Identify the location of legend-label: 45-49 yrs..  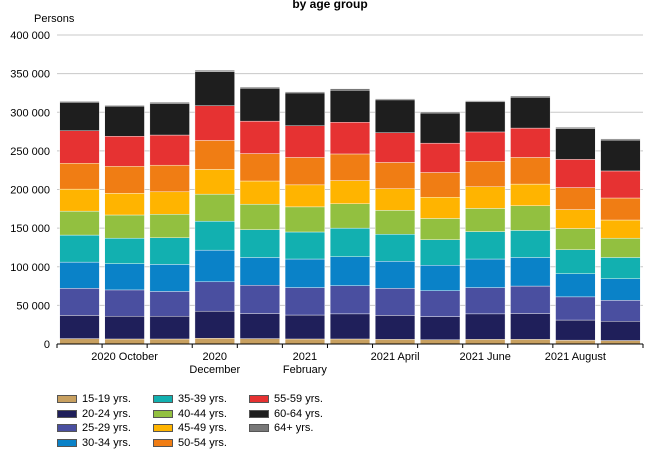
(202, 428).